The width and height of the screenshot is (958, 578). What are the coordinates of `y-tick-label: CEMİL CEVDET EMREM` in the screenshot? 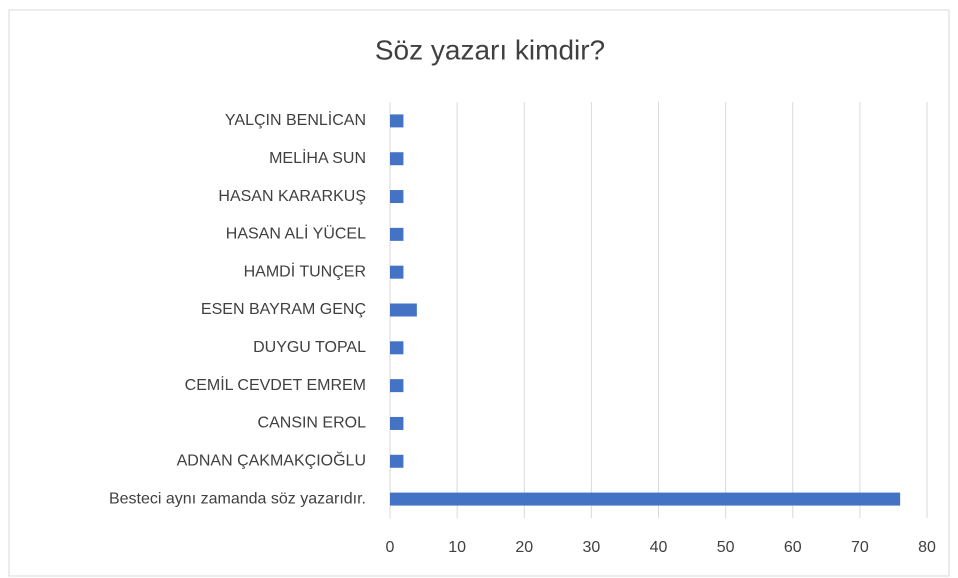 It's located at (275, 384).